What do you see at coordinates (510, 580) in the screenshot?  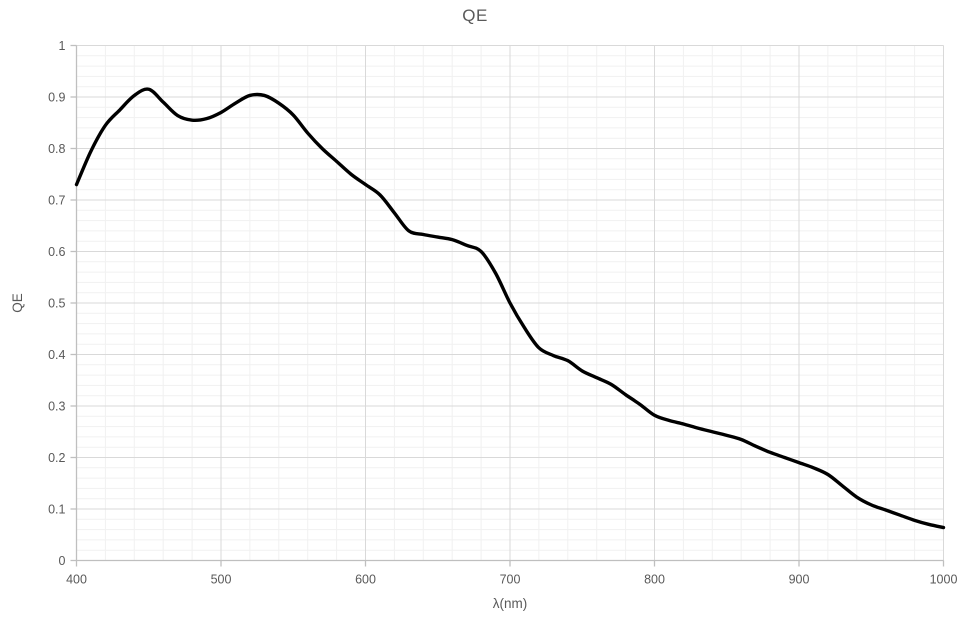 I see `x-tick-label: 700` at bounding box center [510, 580].